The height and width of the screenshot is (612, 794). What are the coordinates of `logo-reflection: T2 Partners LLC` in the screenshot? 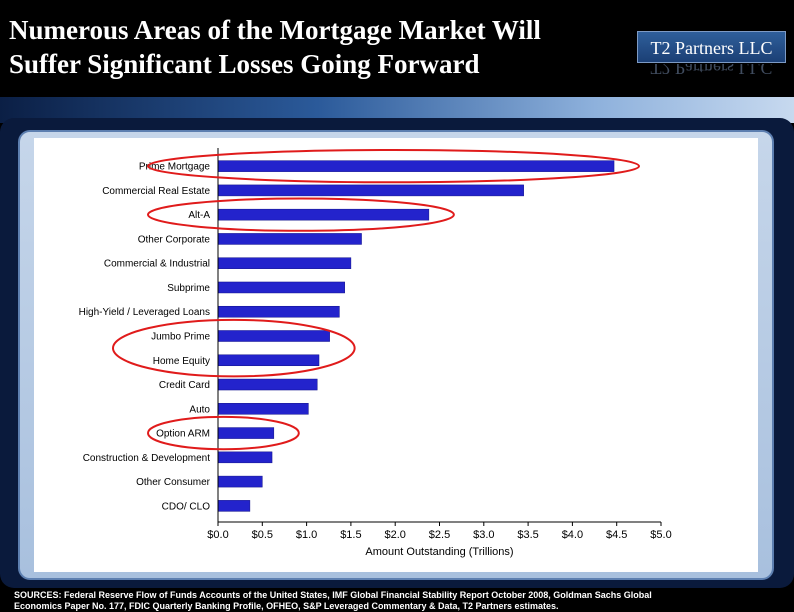 It's located at (711, 71).